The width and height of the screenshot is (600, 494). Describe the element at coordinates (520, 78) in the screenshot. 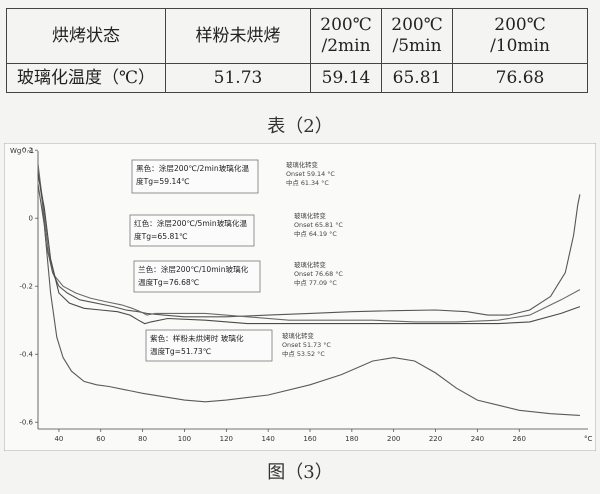

I see `value-cell-10min: 76.68` at that location.